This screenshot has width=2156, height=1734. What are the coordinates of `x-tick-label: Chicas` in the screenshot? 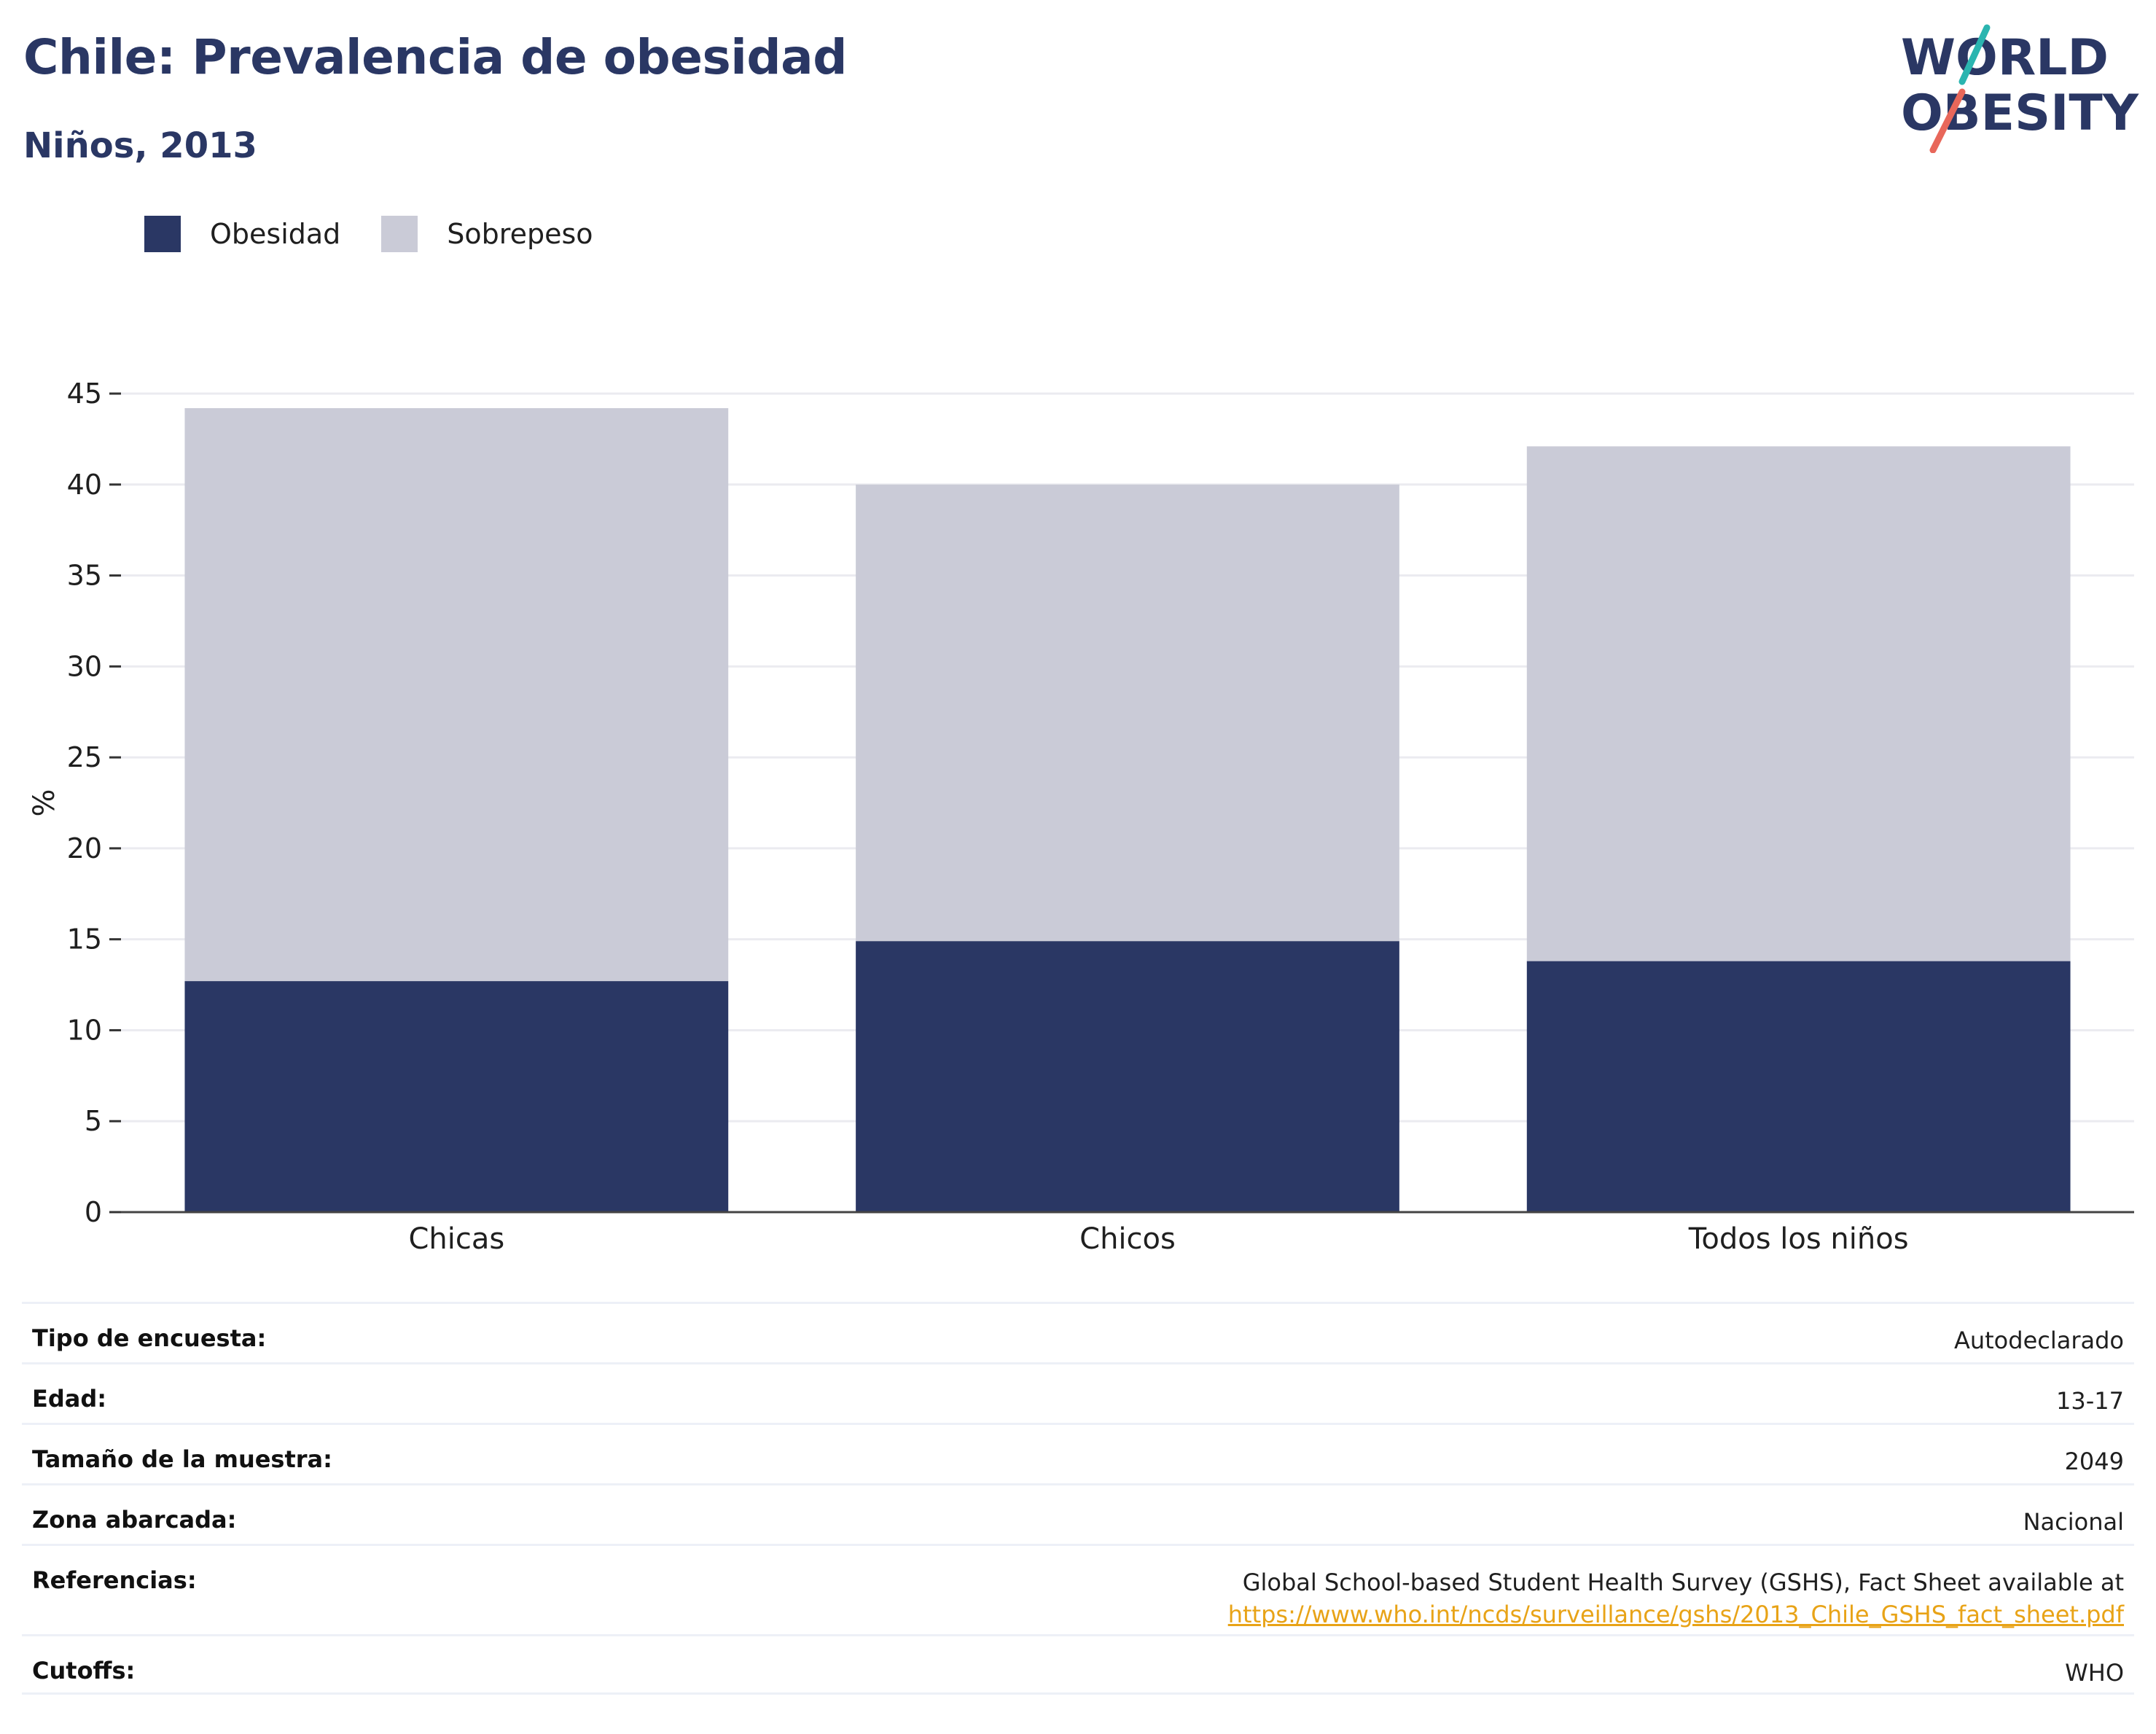 It's located at (456, 1239).